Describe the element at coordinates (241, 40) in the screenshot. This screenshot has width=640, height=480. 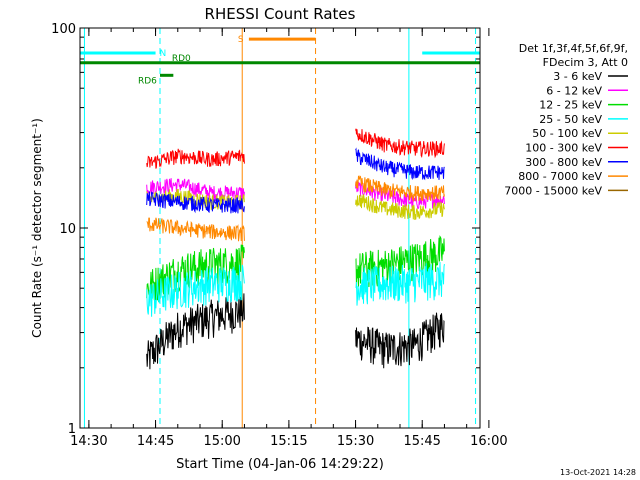
I see `annotation-label-S: S` at that location.